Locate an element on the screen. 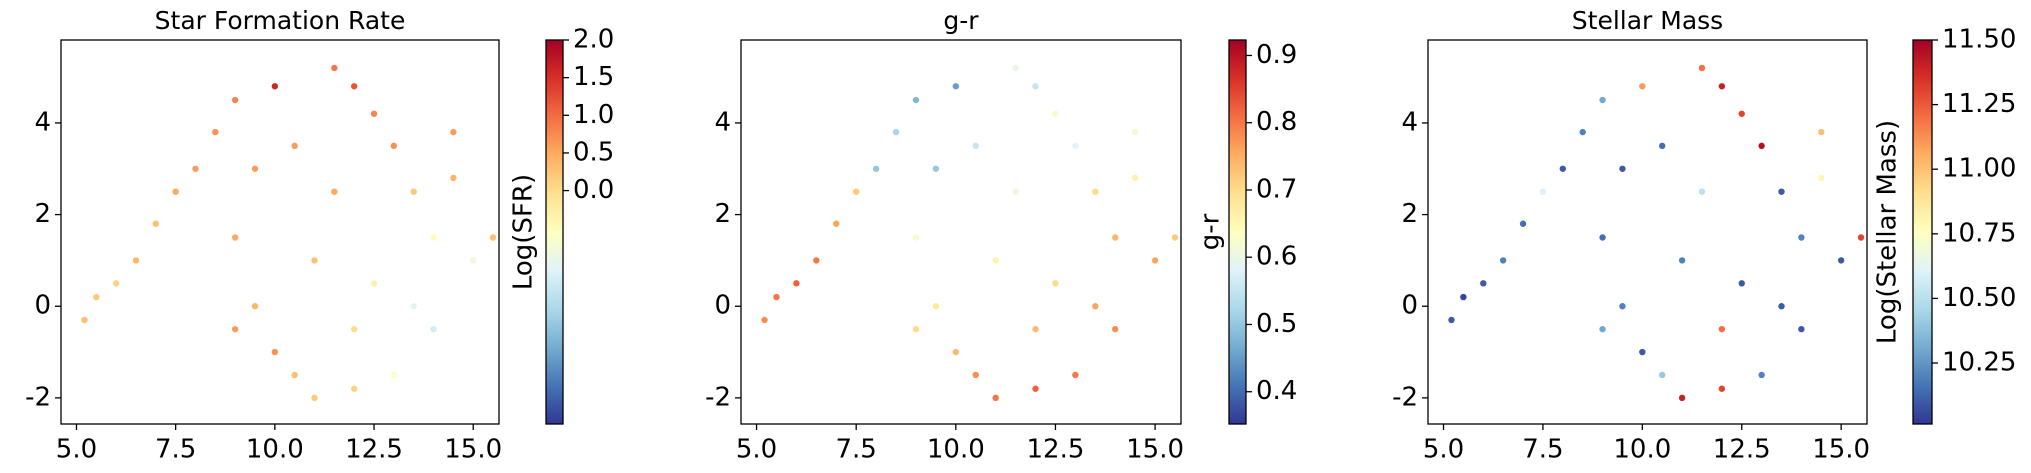  colorbar-tick-label: 11.25 is located at coordinates (1979, 104).